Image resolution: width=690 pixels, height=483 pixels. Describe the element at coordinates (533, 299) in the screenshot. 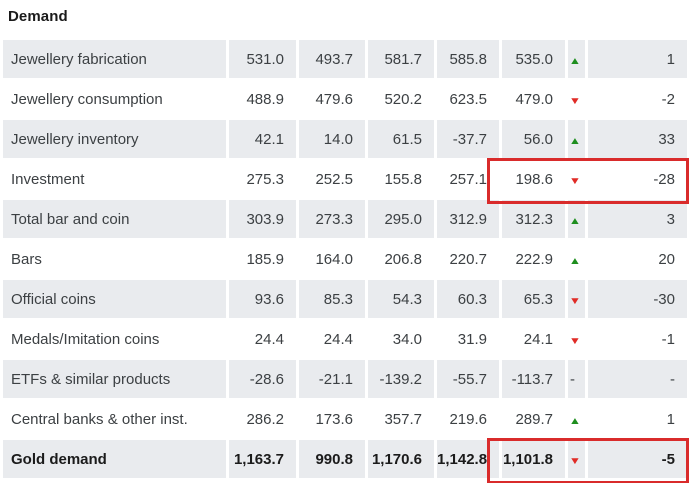

I see `value-cell: 65.3` at that location.